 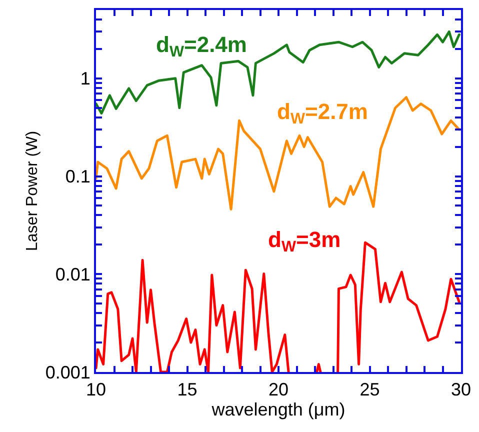 I want to click on series-label: d$_{W}$=2.4m, so click(x=201, y=46).